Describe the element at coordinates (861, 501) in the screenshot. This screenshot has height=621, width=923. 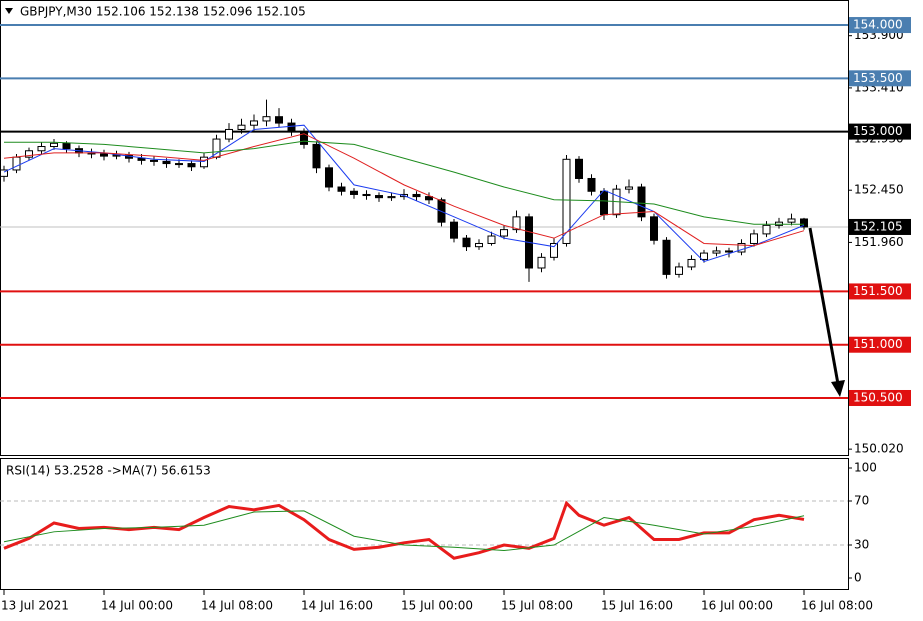
I see `y-tick-label: 70` at that location.